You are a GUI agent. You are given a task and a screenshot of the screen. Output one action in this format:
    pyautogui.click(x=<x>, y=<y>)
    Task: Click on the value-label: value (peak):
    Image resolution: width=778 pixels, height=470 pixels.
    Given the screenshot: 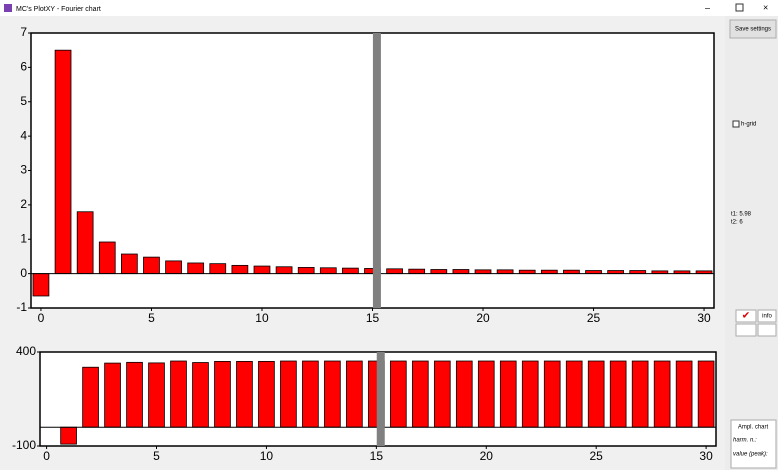 What is the action you would take?
    pyautogui.click(x=750, y=455)
    